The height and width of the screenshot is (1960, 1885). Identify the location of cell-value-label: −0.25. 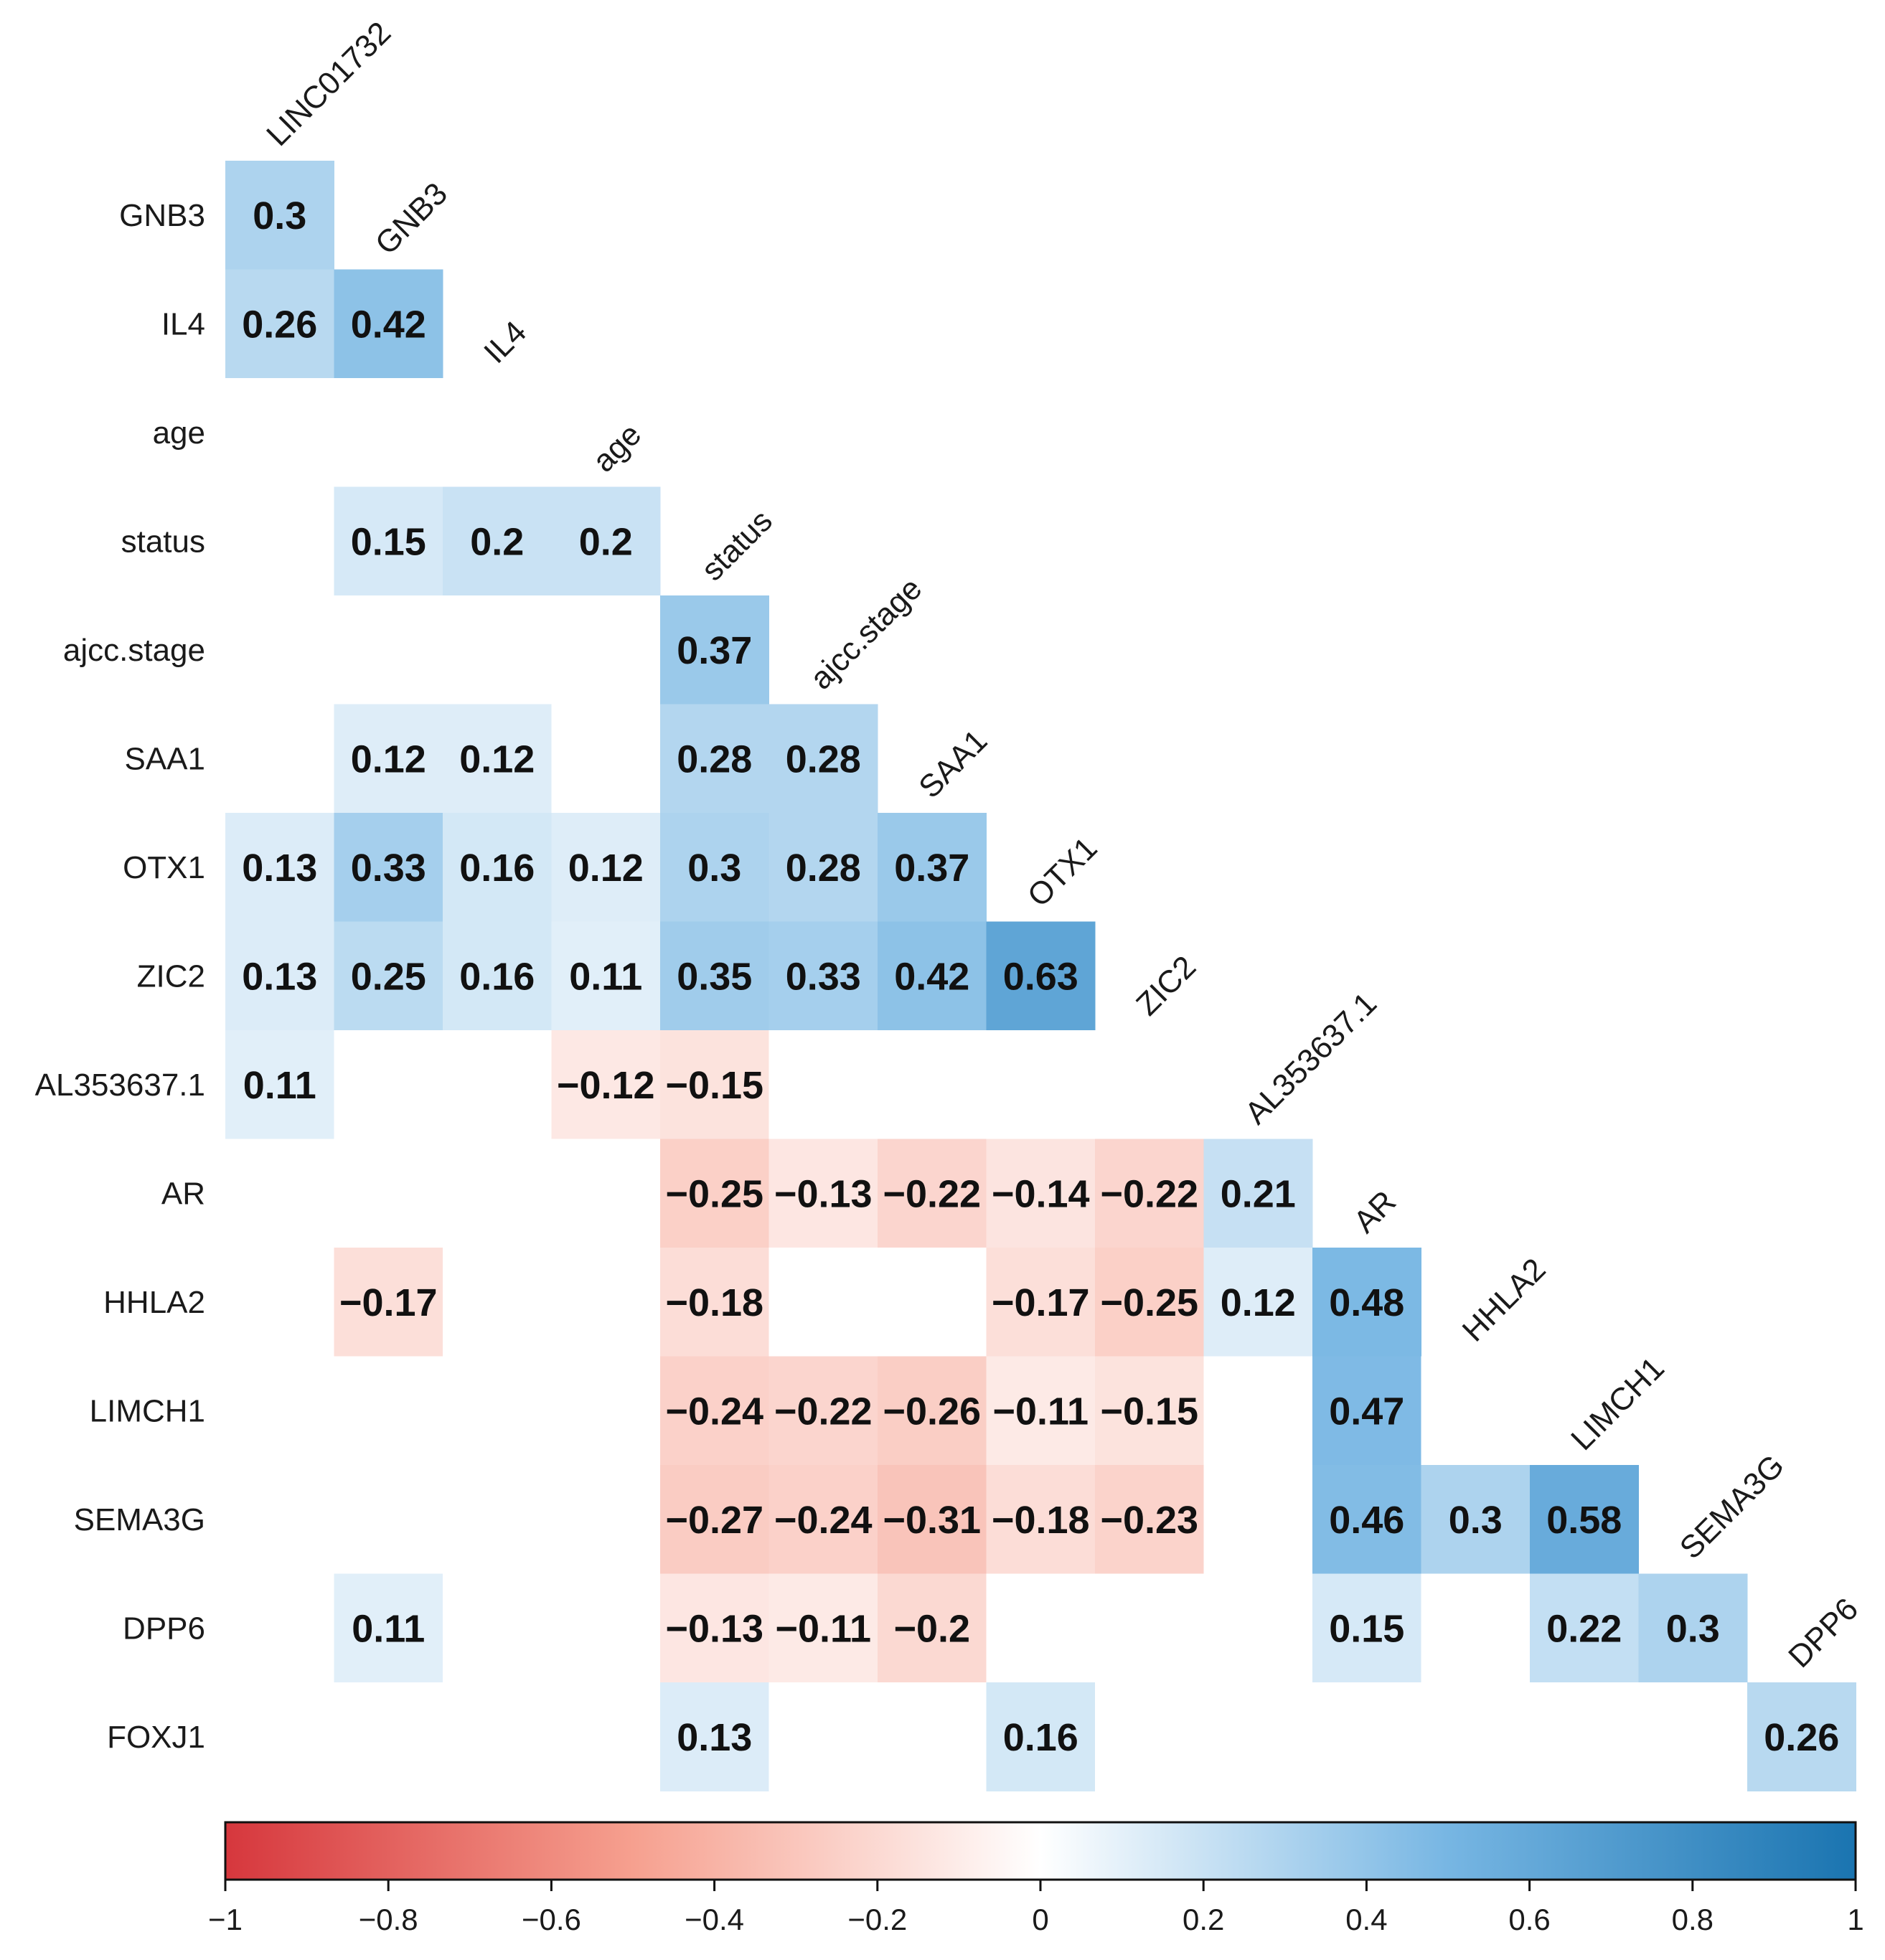
(1149, 1302).